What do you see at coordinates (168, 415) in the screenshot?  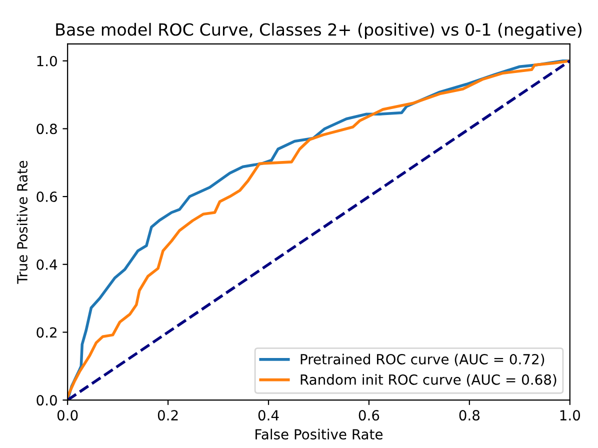 I see `x-tick-label: 0.2` at bounding box center [168, 415].